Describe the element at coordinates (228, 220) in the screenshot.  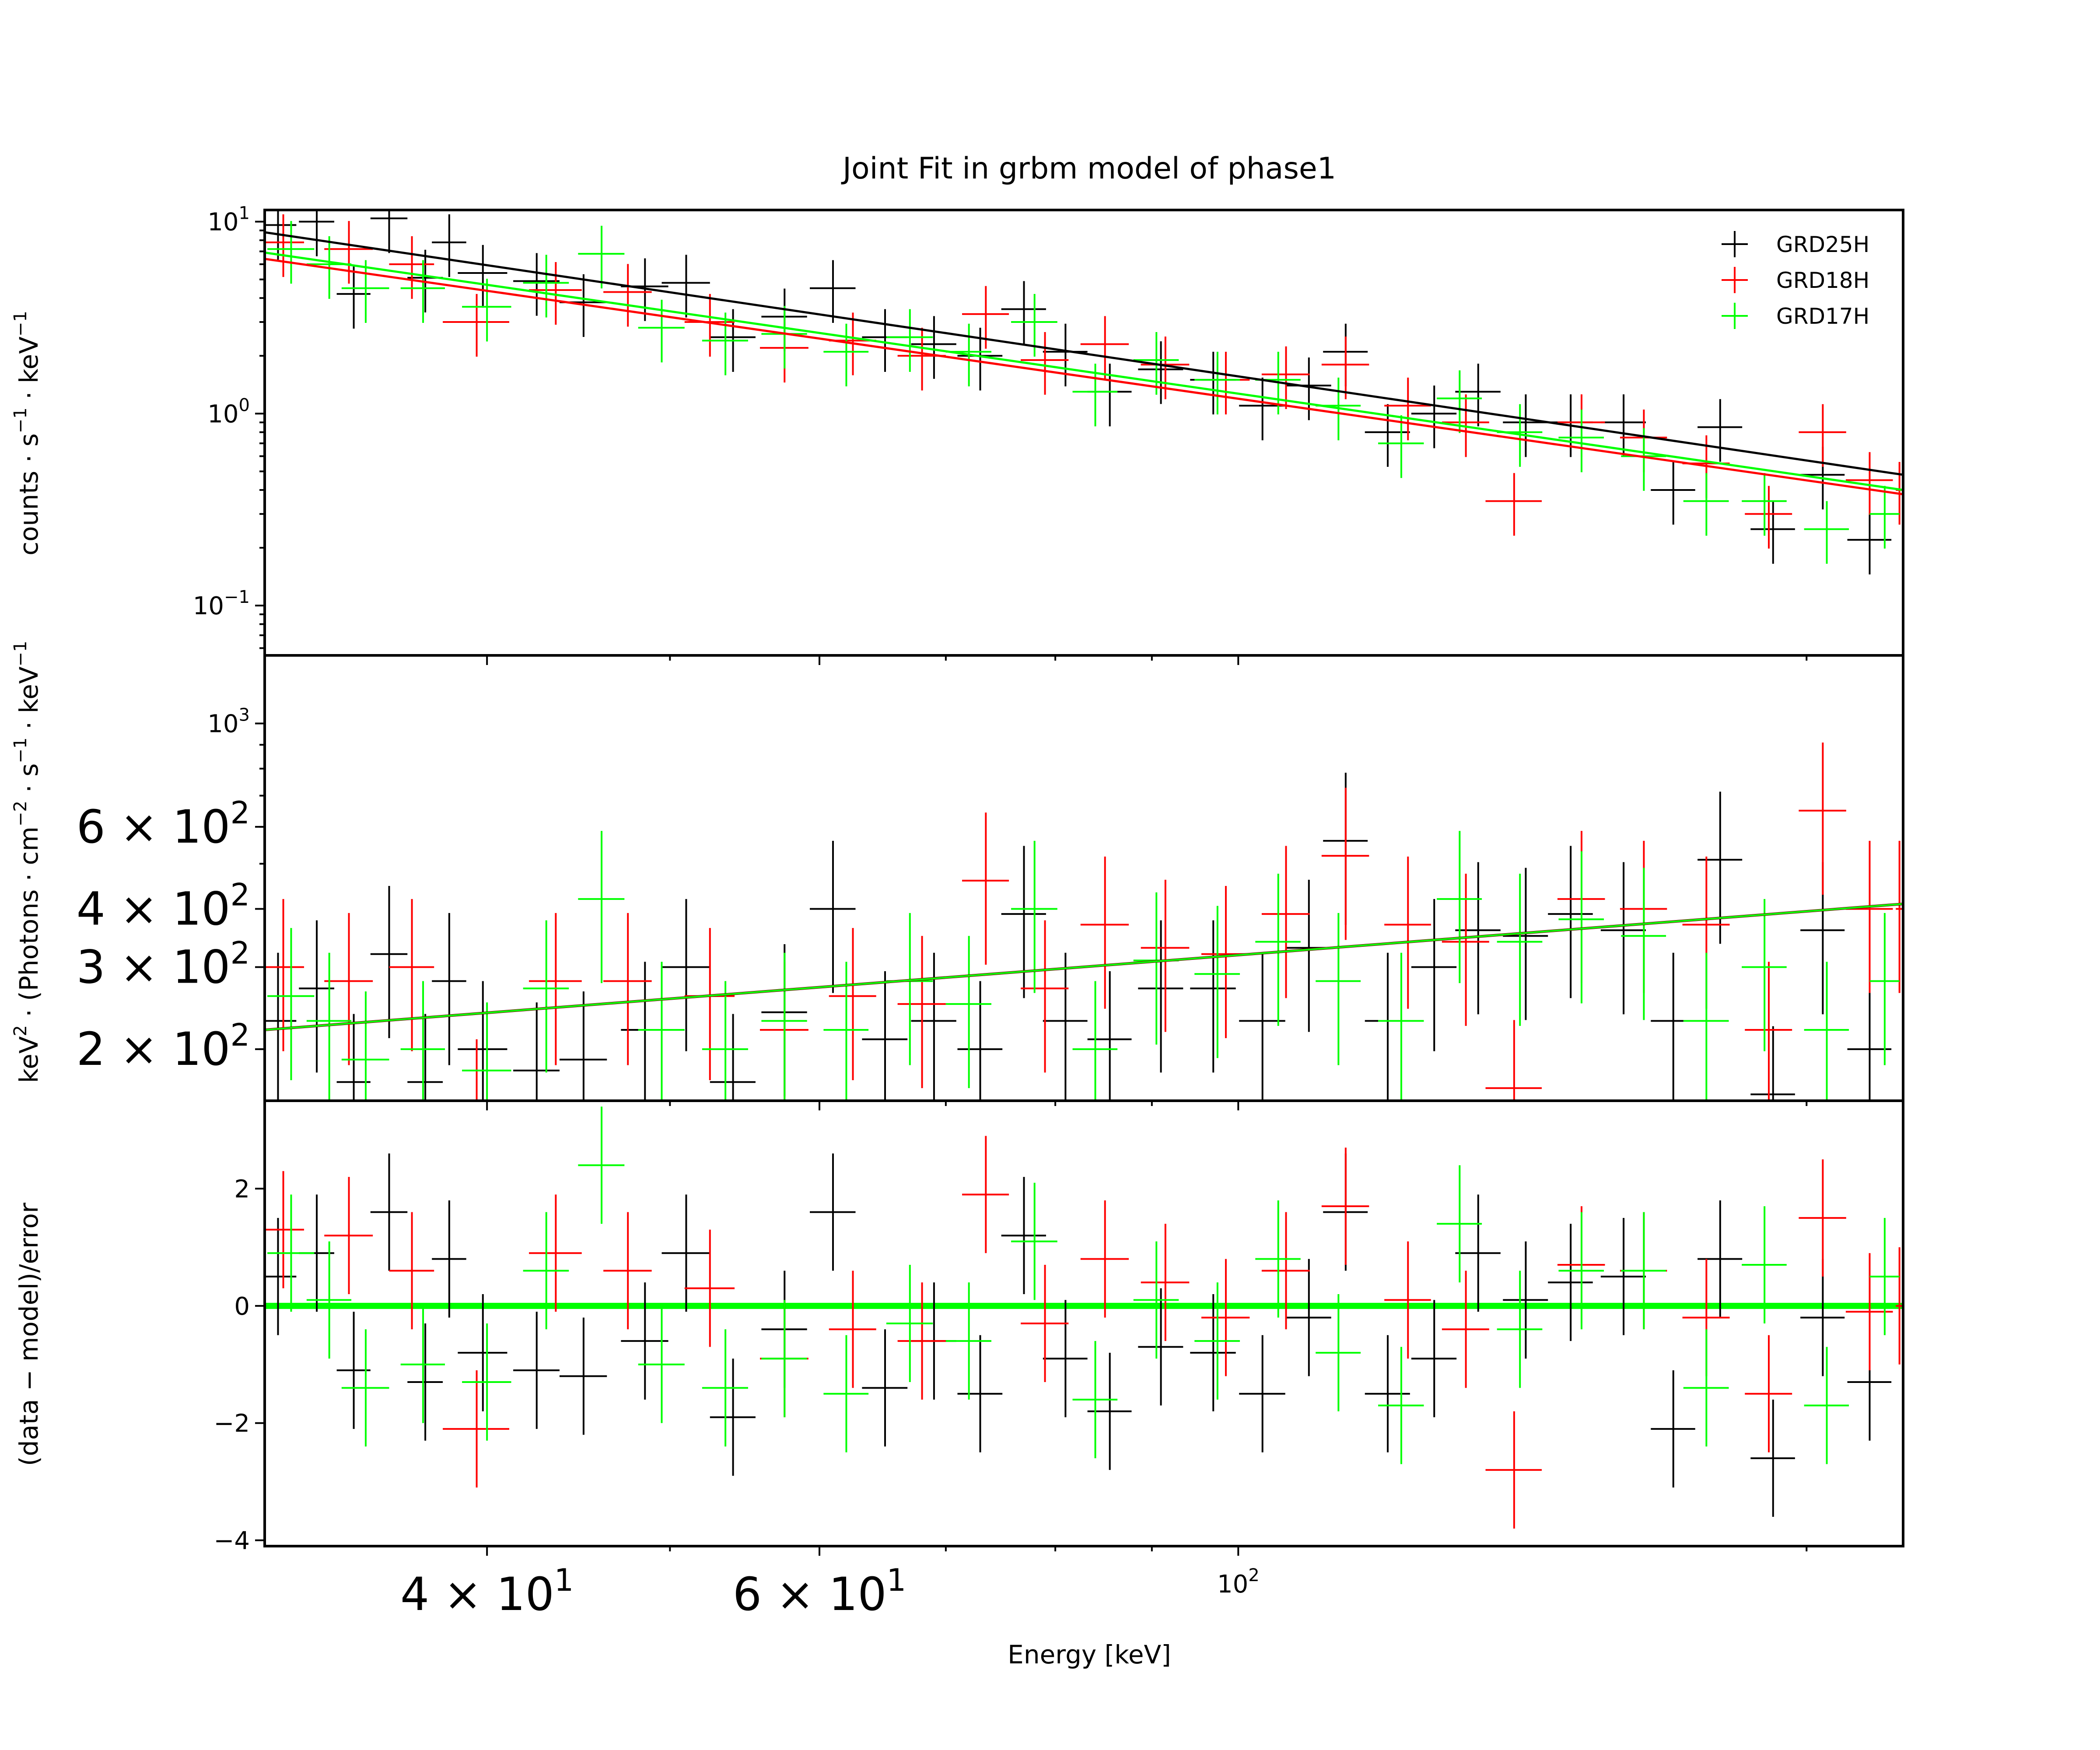
I see `y-tick-label: 10¹` at that location.